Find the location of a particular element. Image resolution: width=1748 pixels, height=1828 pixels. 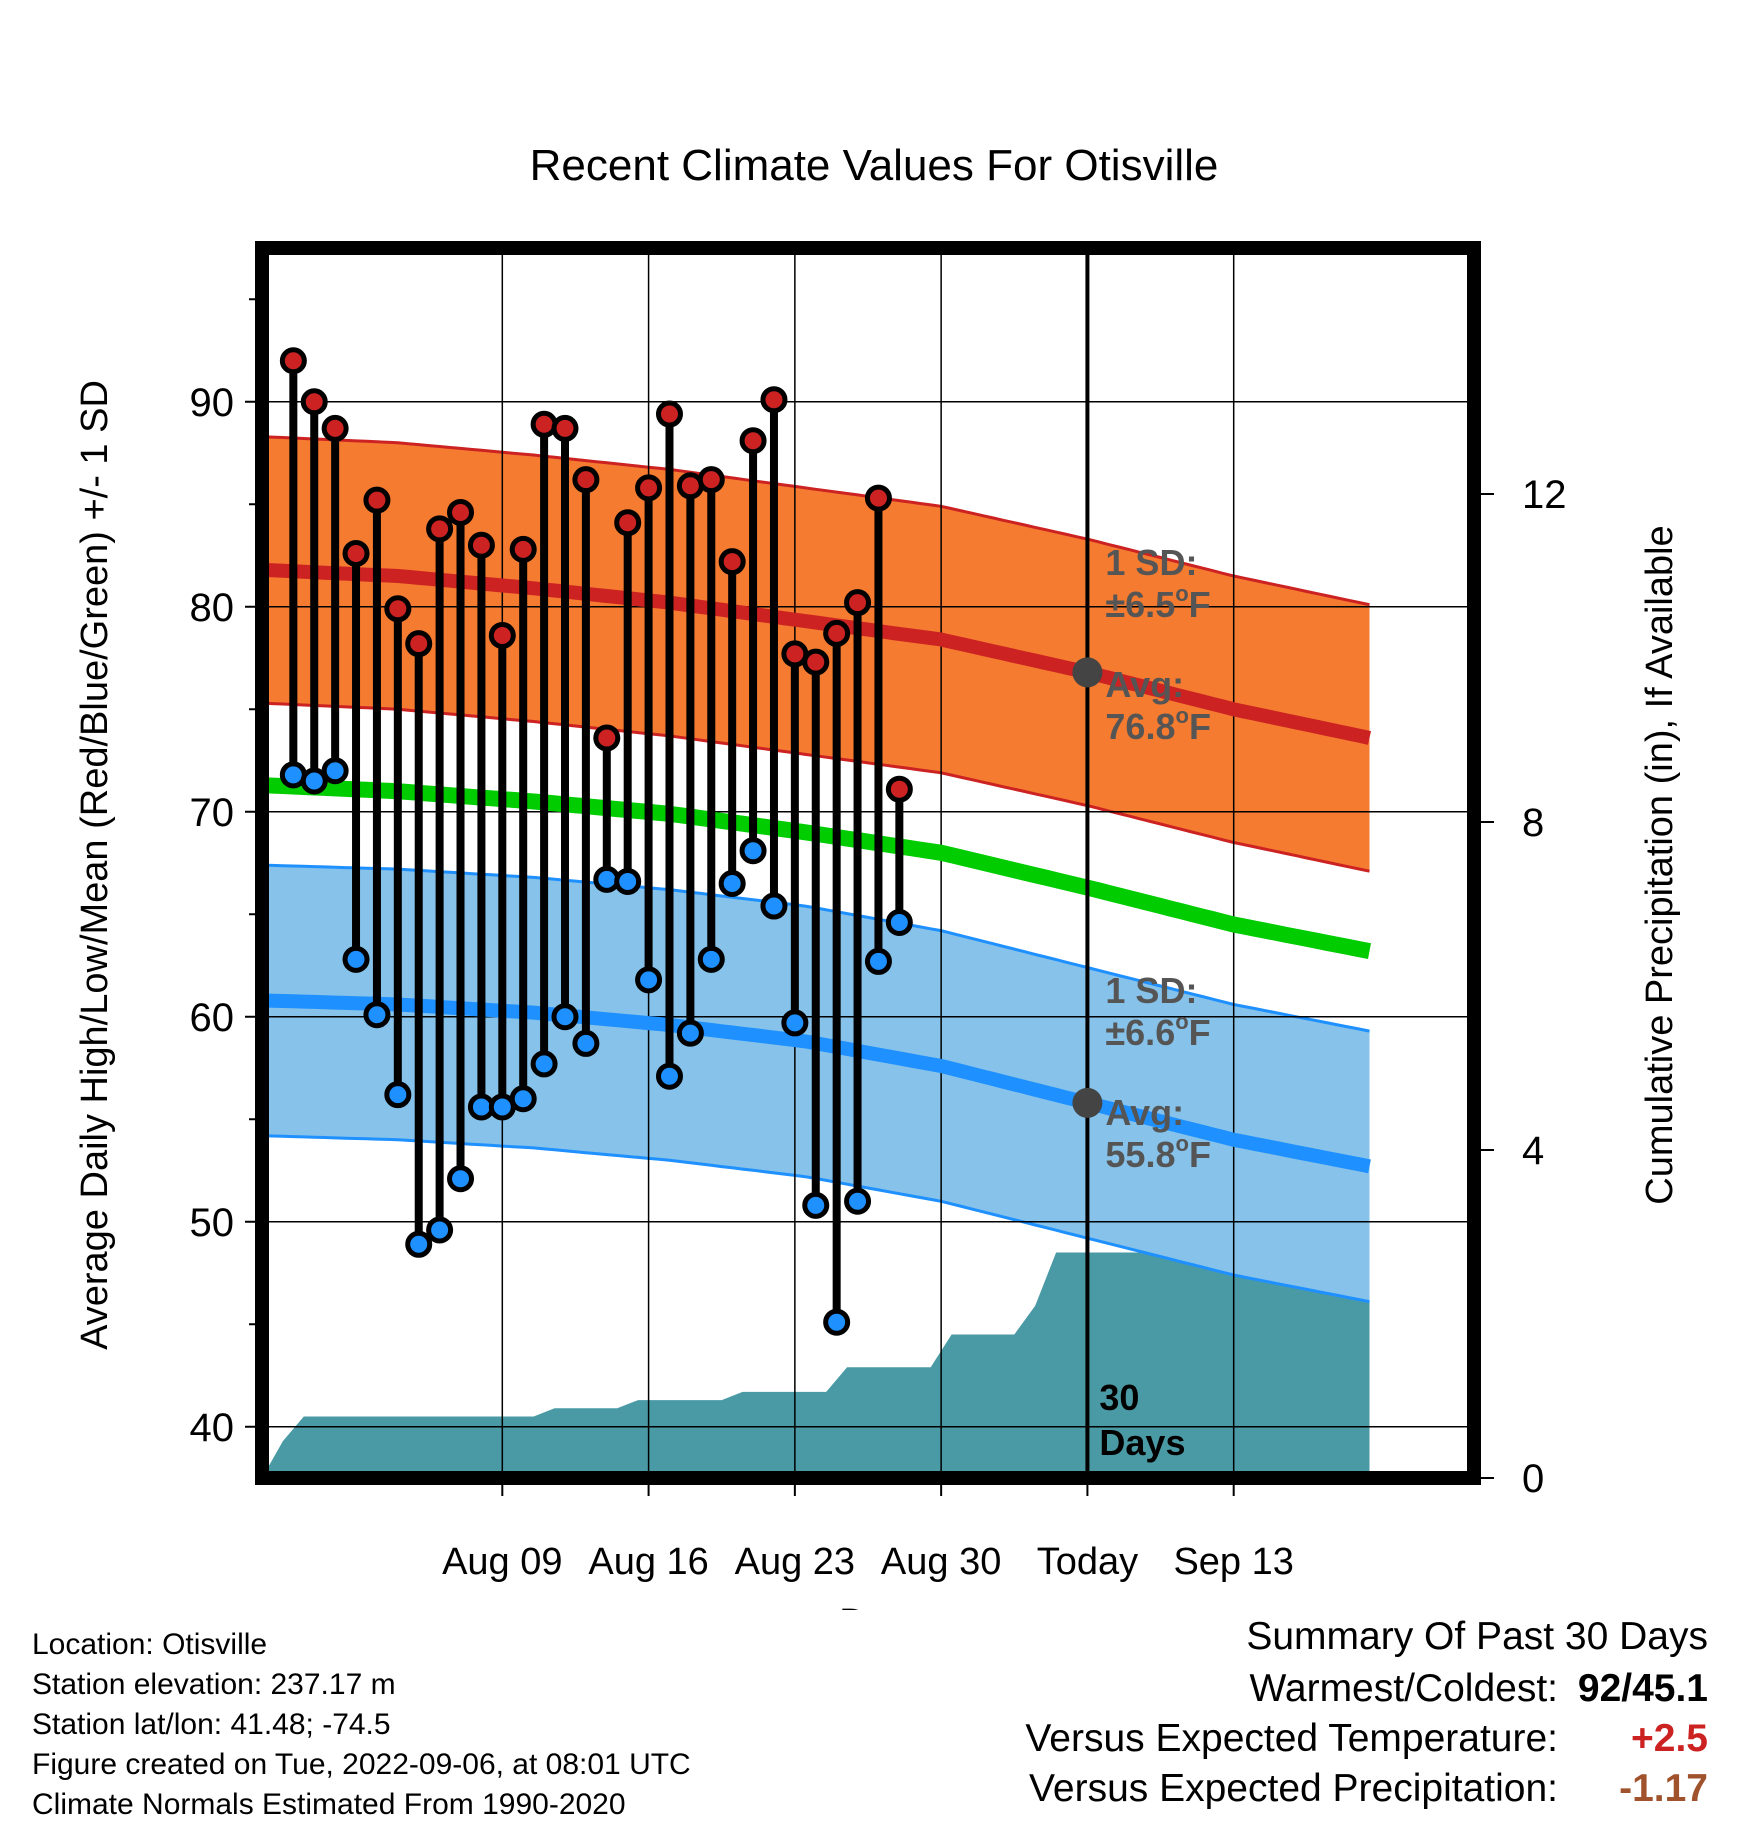

x-tick-label: Aug 23 is located at coordinates (795, 1562).